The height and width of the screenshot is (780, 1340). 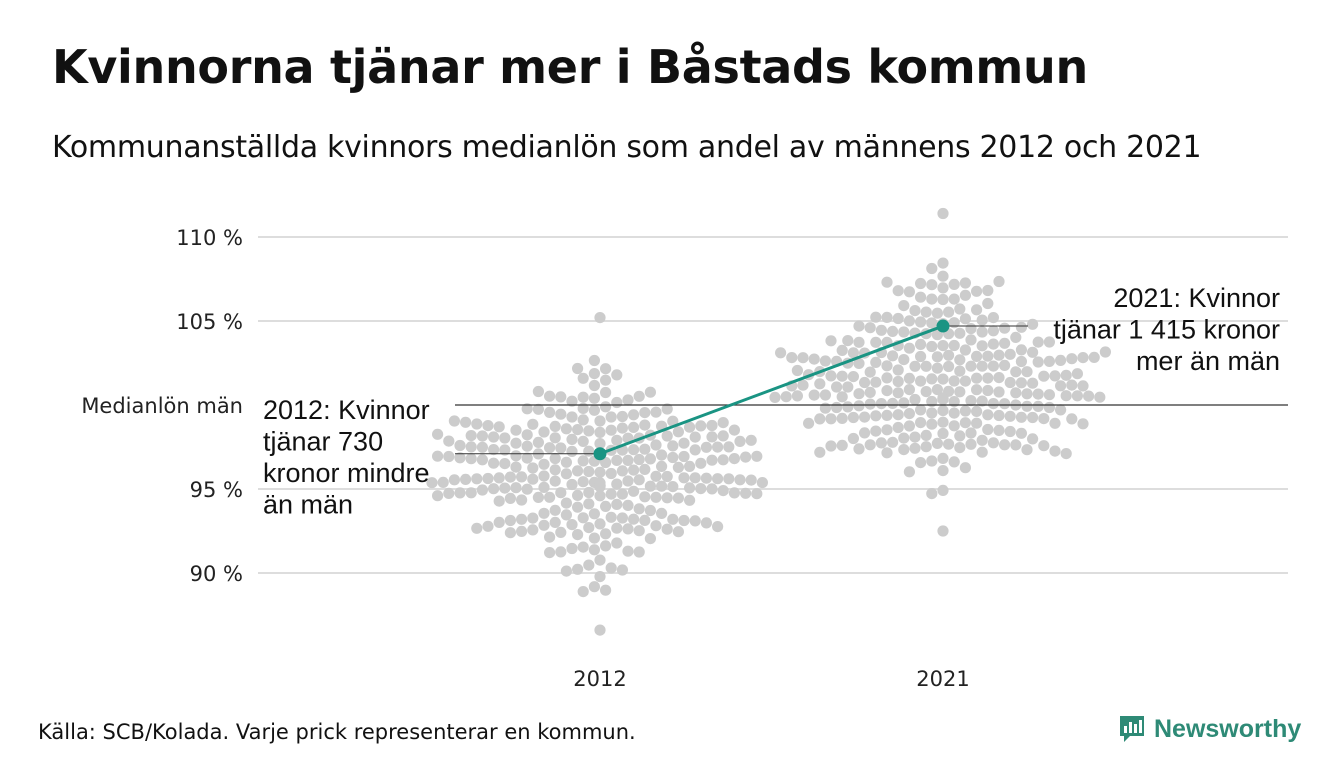 What do you see at coordinates (943, 326) in the screenshot?
I see `highlight-point-2021` at bounding box center [943, 326].